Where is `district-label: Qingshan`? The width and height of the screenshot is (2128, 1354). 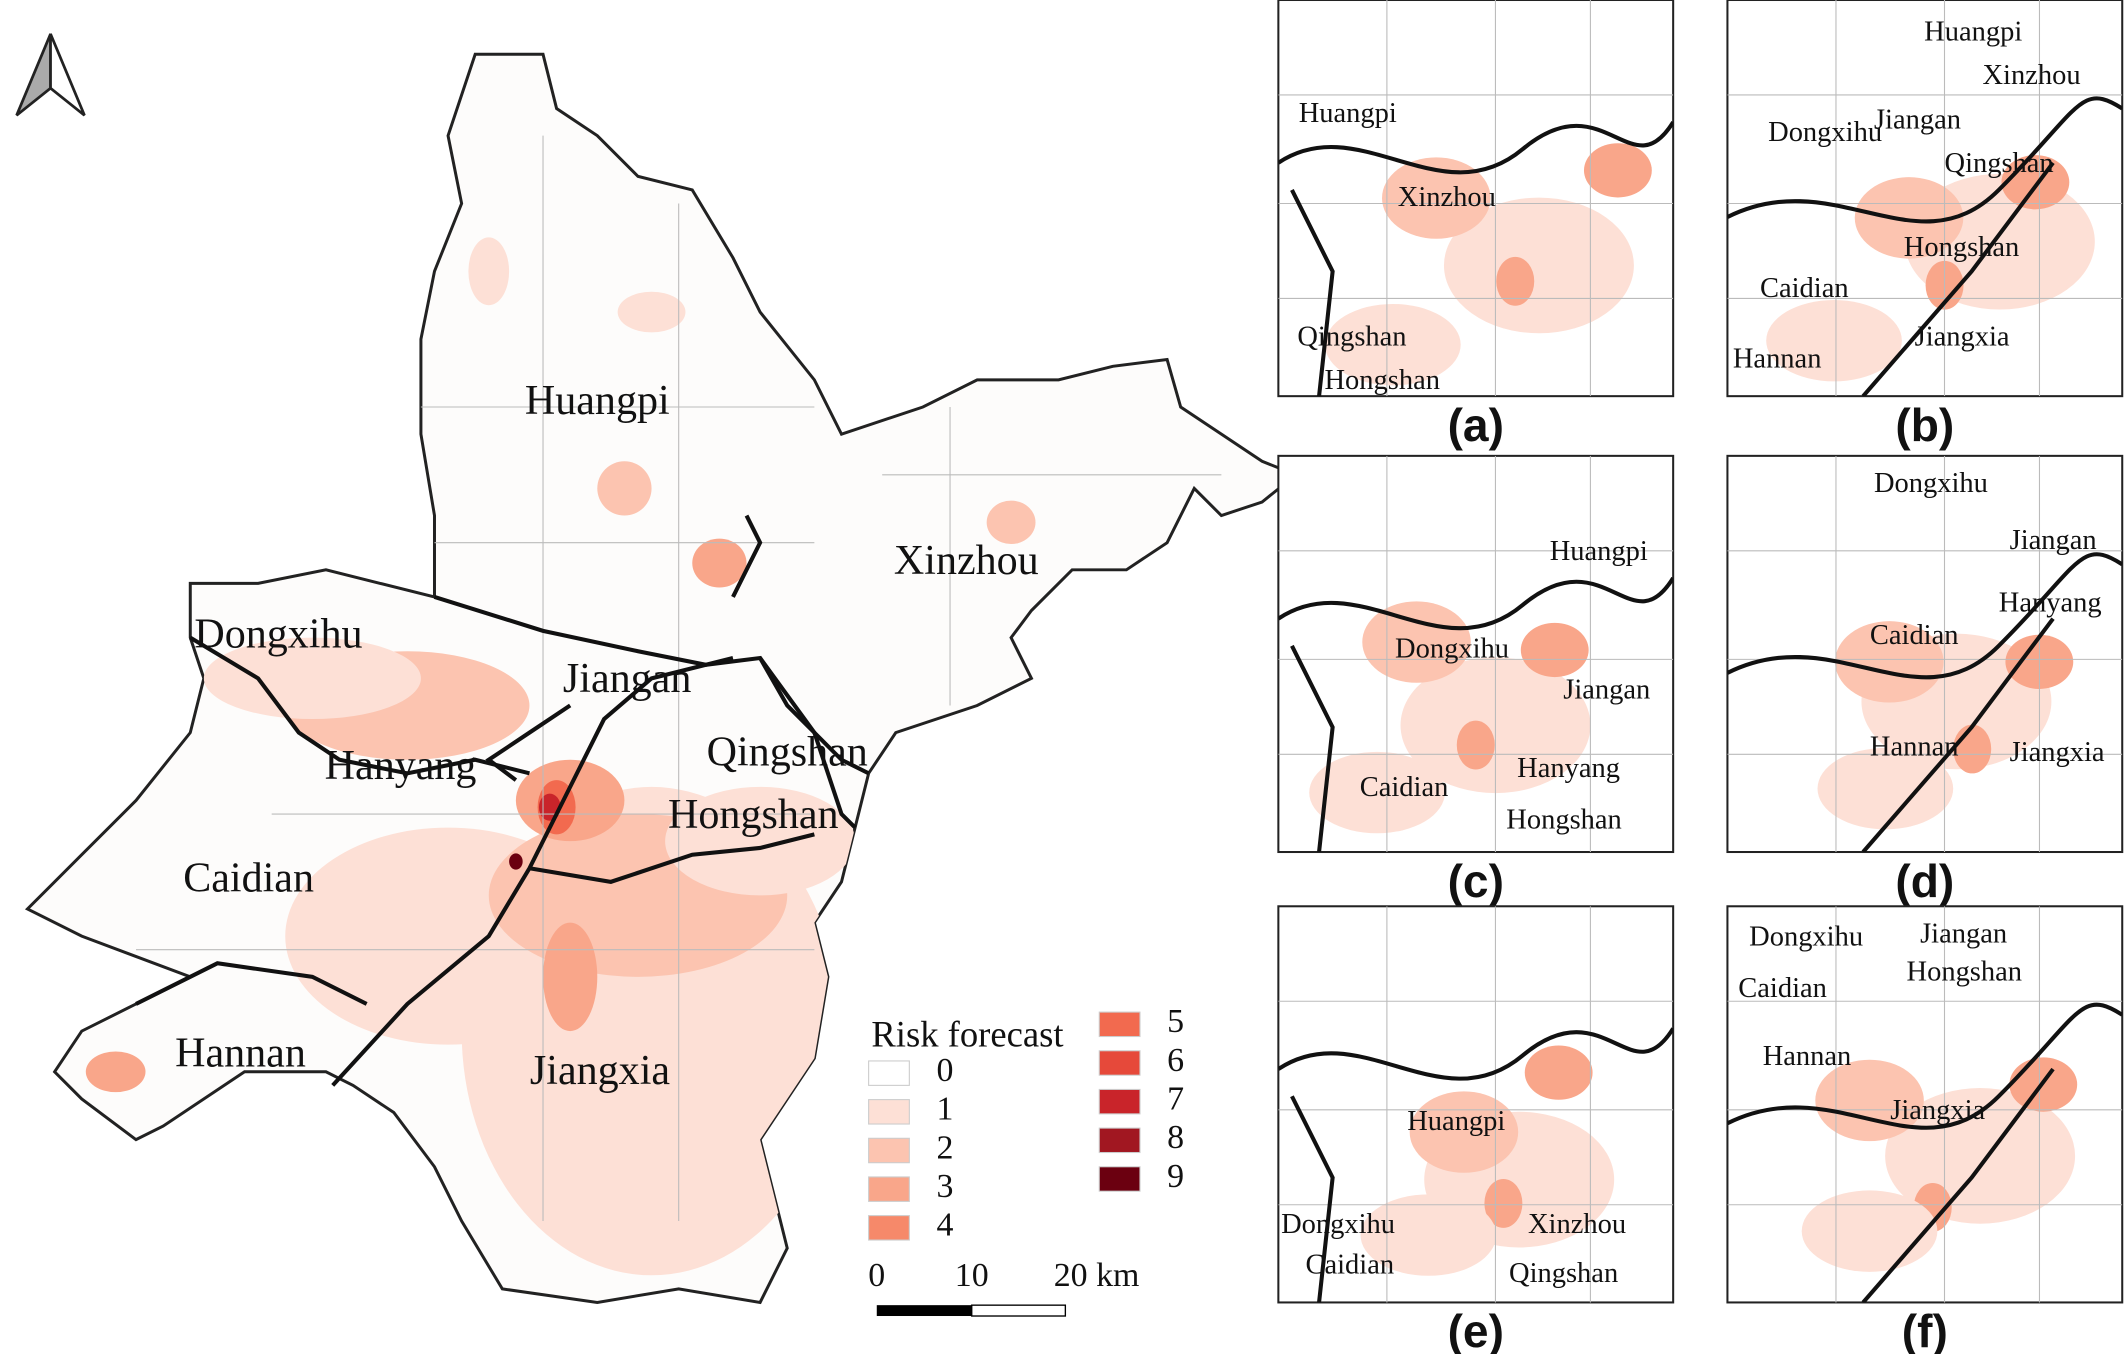 district-label: Qingshan is located at coordinates (787, 752).